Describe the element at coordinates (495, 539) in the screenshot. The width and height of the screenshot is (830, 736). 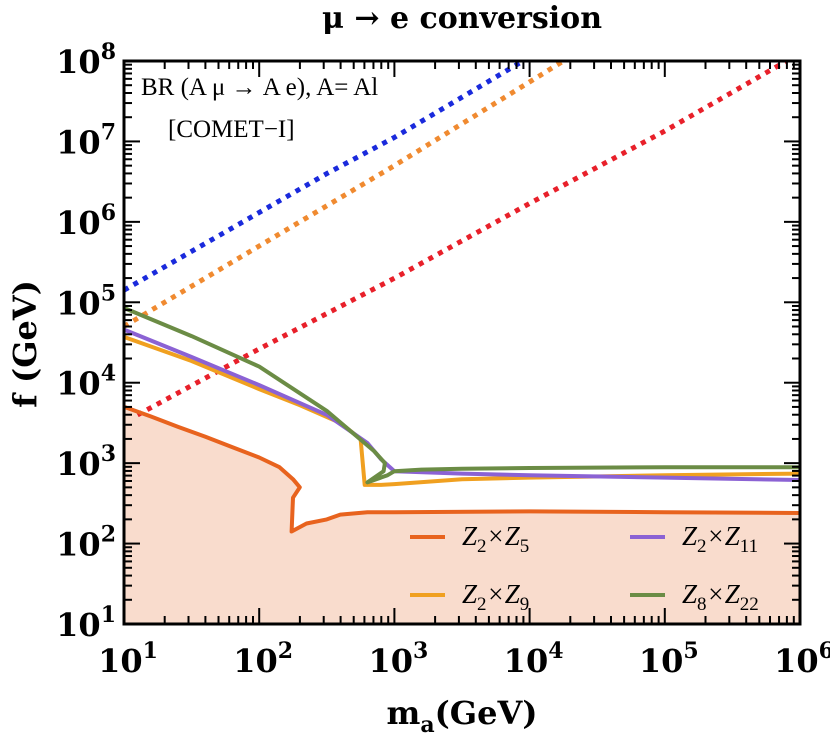
I see `legend-label: Z2×Z5` at that location.